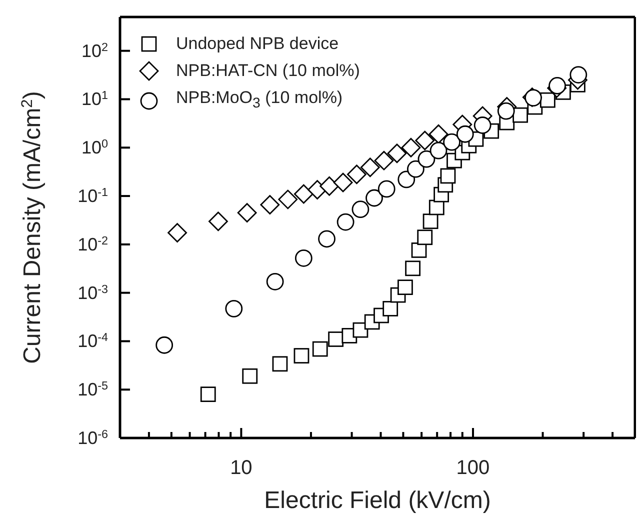  What do you see at coordinates (241, 468) in the screenshot?
I see `x-tick-label: 10` at bounding box center [241, 468].